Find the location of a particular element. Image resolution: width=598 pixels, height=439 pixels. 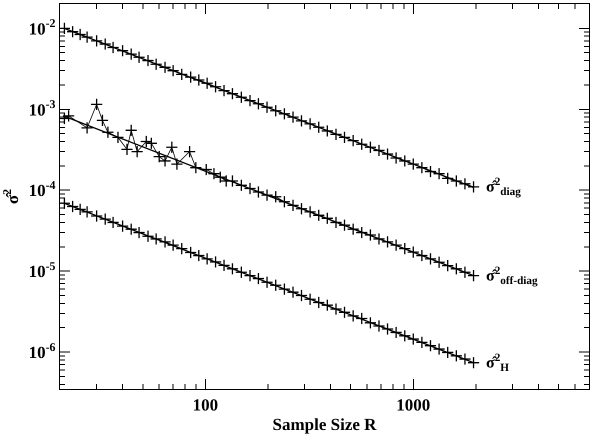

y-tick-label: 10$^{-6}$ is located at coordinates (42, 351).